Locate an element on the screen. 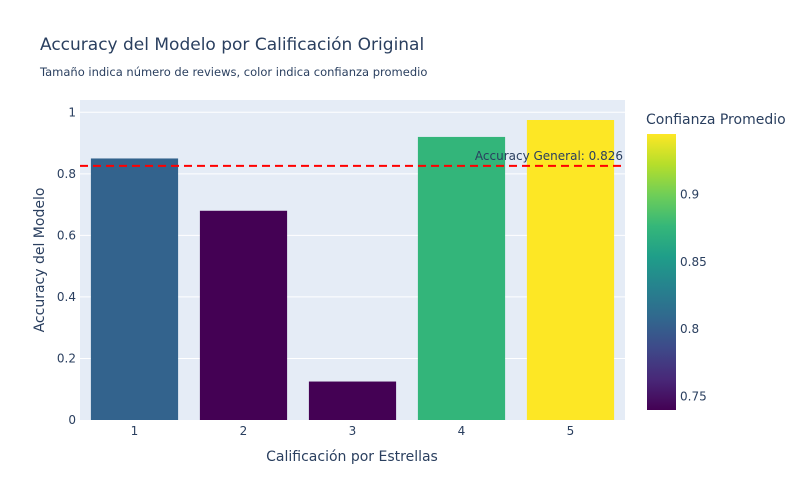 The image size is (800, 500). x-tick-label: 1 is located at coordinates (135, 431).